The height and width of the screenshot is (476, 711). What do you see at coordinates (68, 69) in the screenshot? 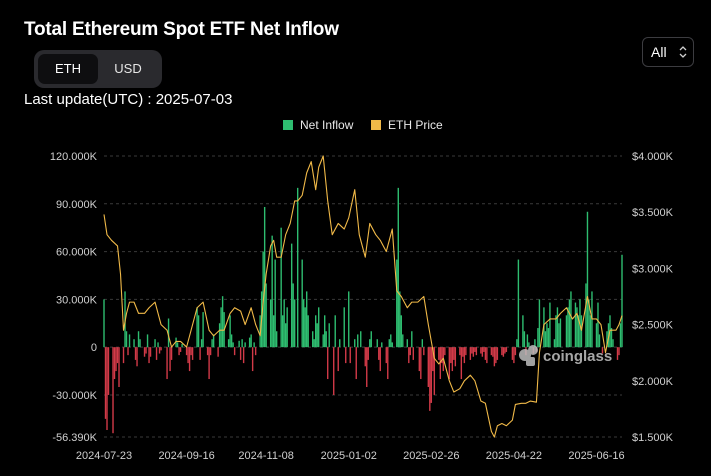
I see `unit-eth-button: ETH` at bounding box center [68, 69].